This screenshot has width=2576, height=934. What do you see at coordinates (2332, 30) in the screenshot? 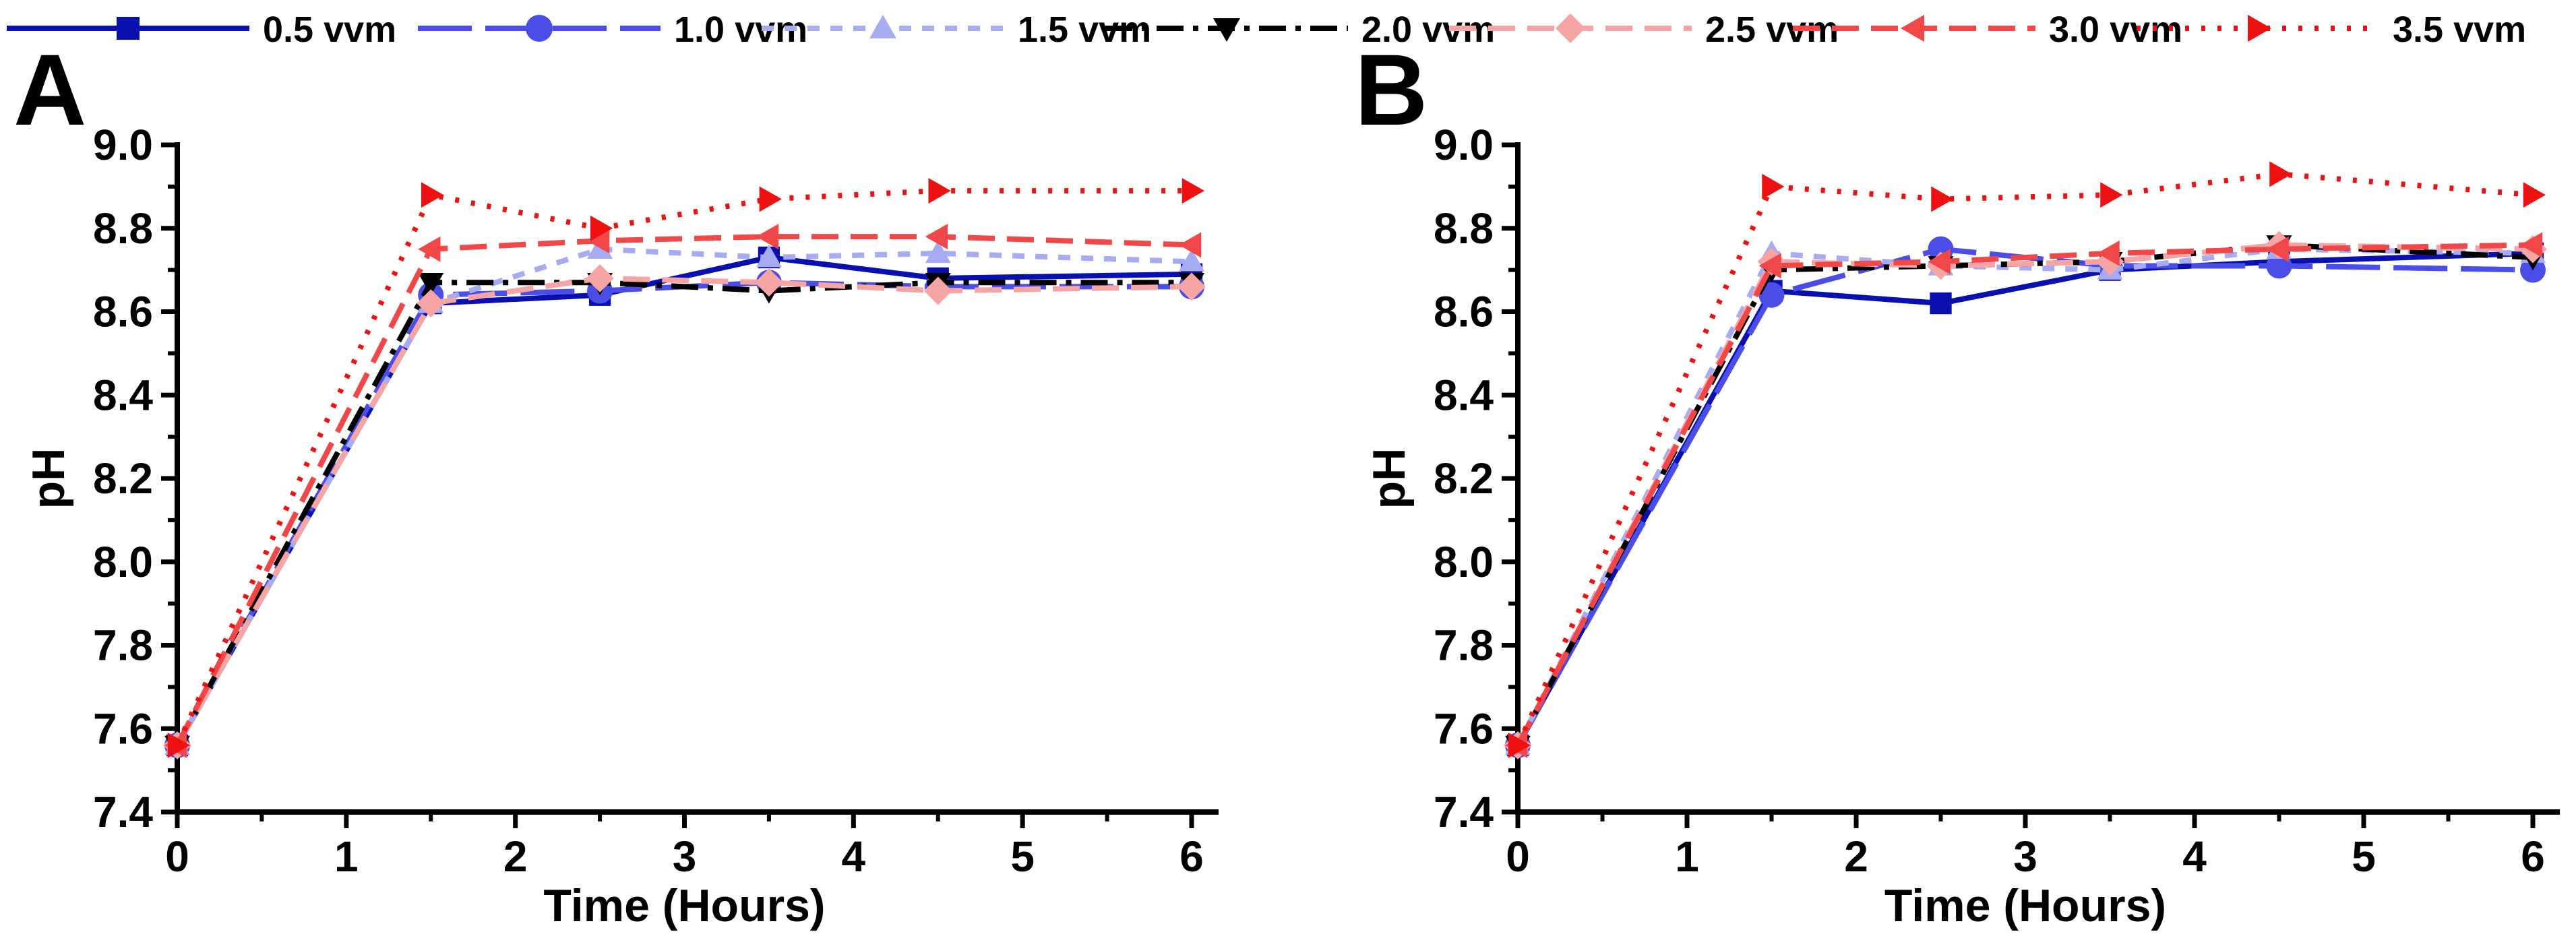
I see `legend-item-3-5-vvm: 3.5 vvm` at bounding box center [2332, 30].